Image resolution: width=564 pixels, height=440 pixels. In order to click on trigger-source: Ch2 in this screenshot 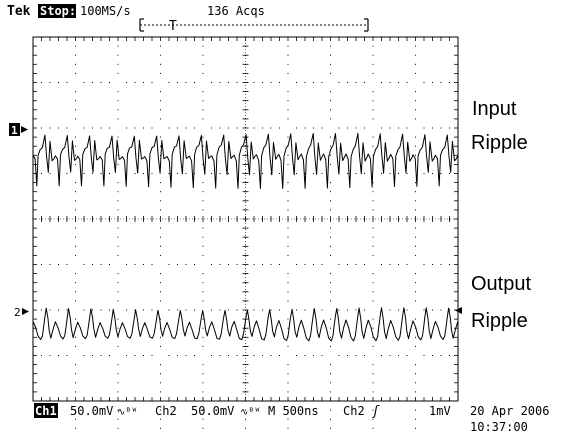, I will do `click(354, 411)`.